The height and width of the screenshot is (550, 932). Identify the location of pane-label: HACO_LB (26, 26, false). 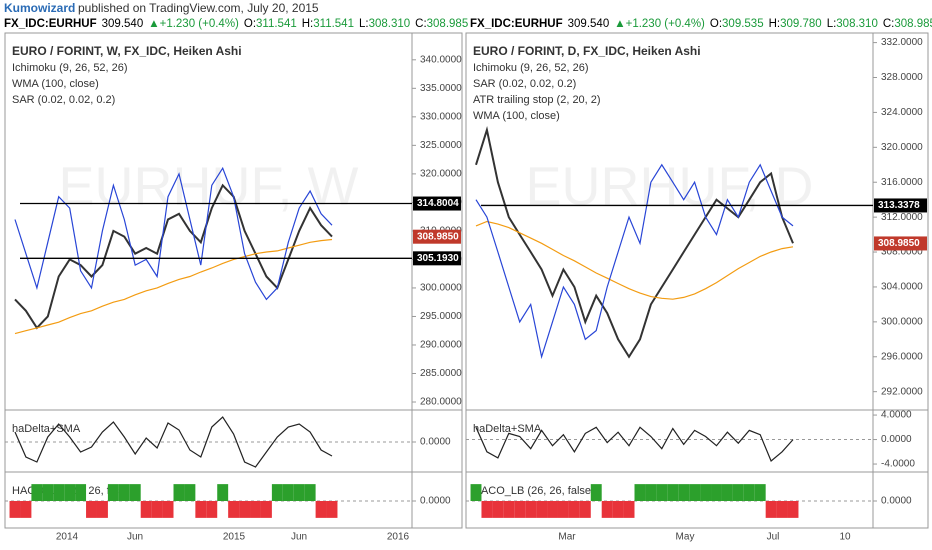
(534, 491).